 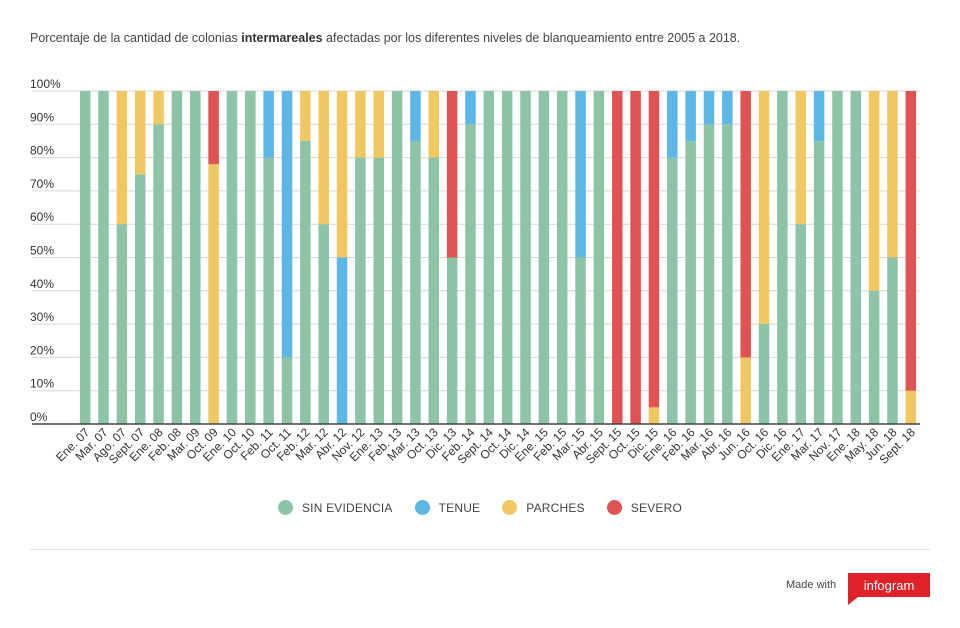 What do you see at coordinates (42, 184) in the screenshot?
I see `y-tick-label: 70%` at bounding box center [42, 184].